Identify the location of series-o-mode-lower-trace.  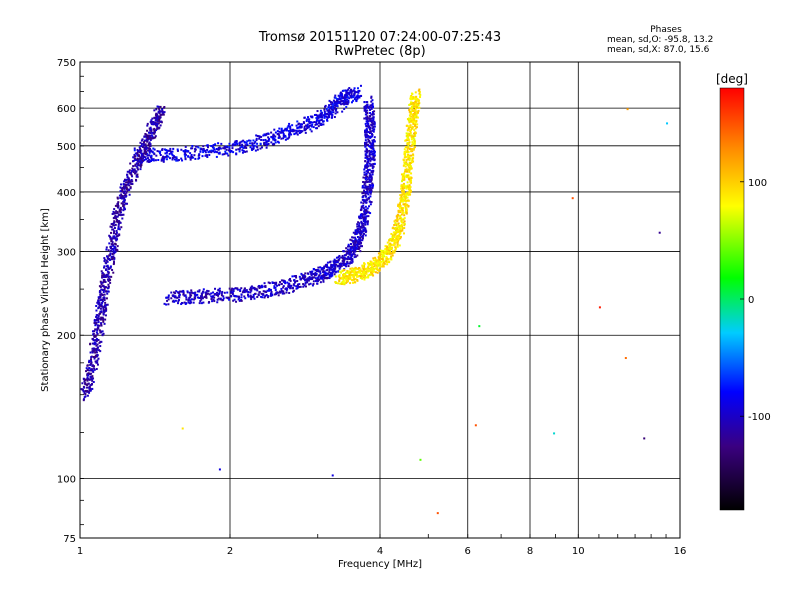
(269, 200).